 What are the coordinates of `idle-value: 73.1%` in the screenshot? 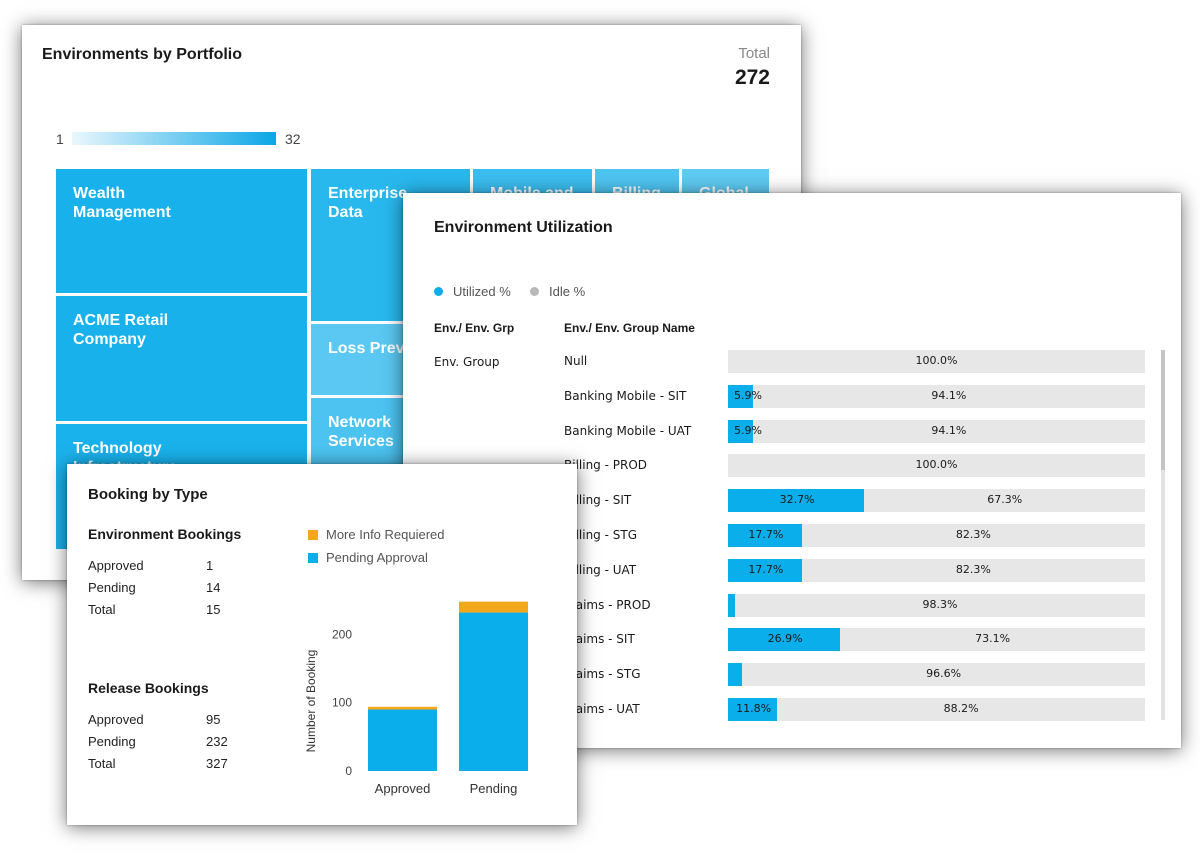 It's located at (993, 638).